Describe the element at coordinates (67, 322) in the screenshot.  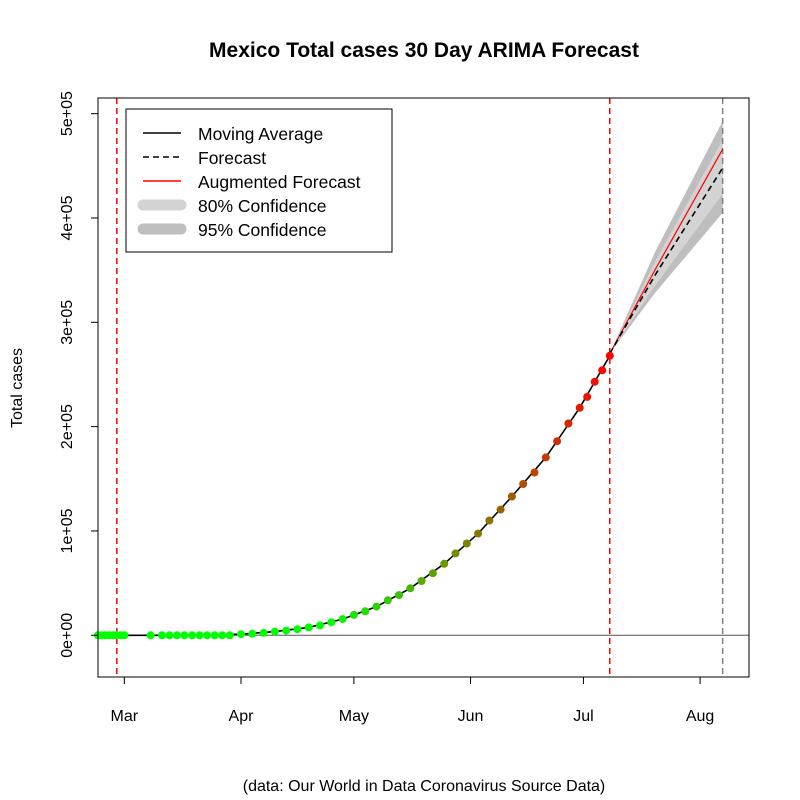
I see `y-tick-label: 3e+05` at that location.